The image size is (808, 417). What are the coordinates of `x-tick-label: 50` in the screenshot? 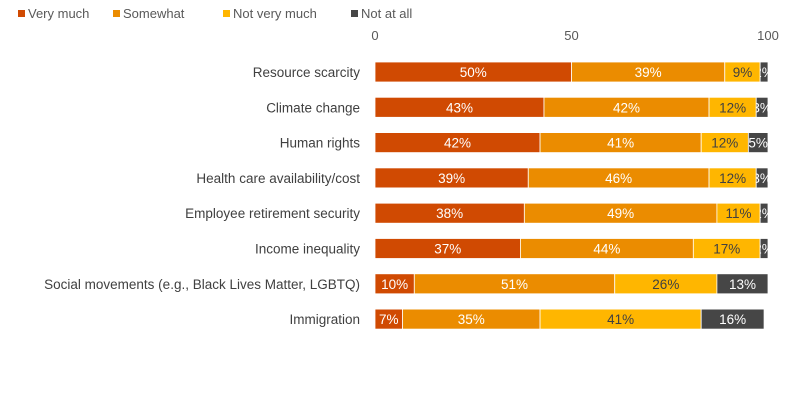 It's located at (571, 35).